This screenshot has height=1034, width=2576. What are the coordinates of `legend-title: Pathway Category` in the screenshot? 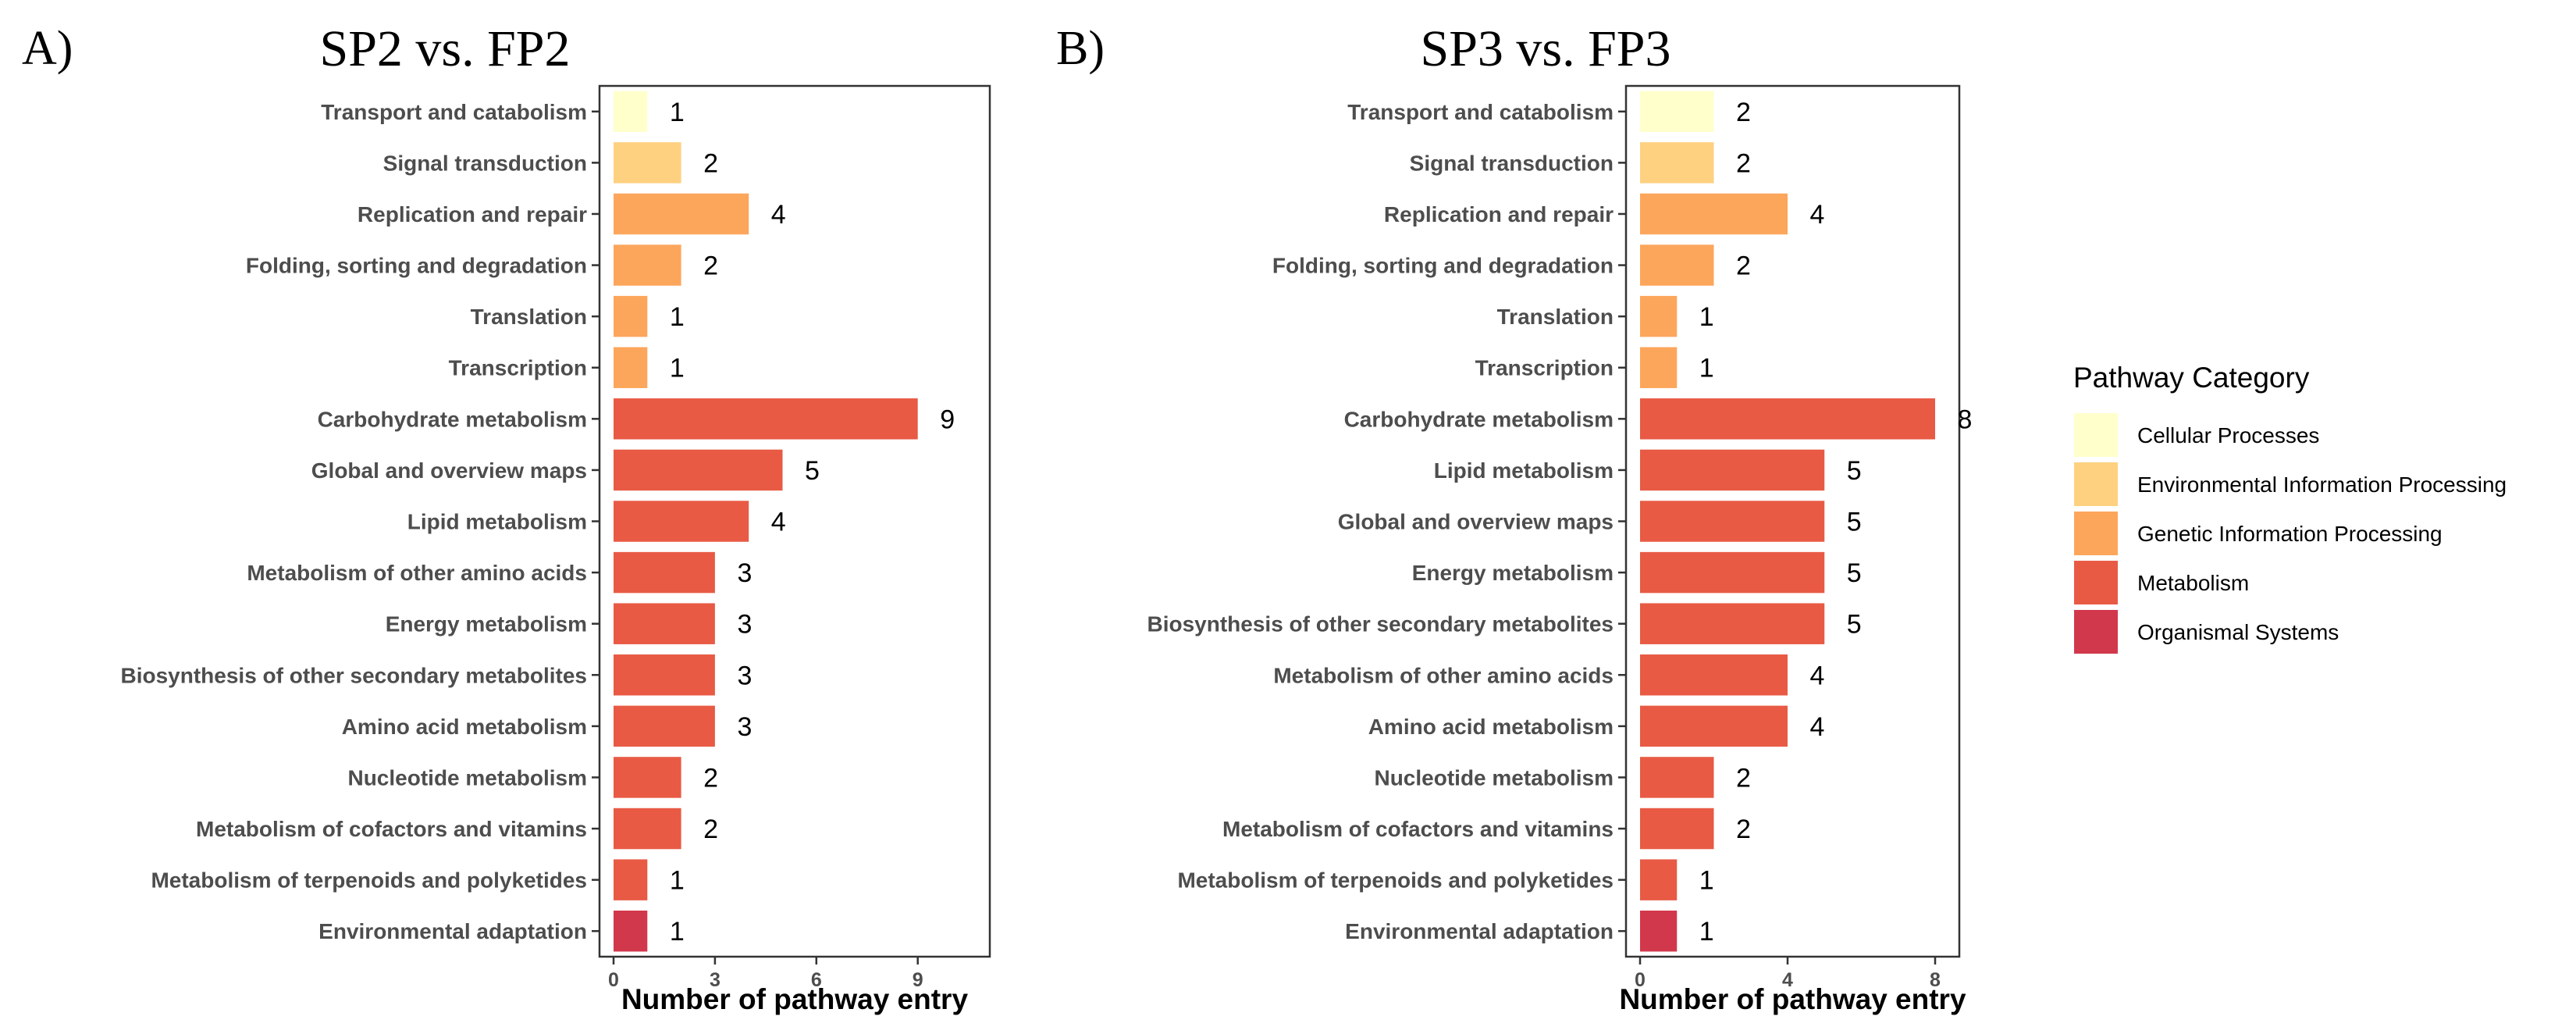 It's located at (2191, 378).